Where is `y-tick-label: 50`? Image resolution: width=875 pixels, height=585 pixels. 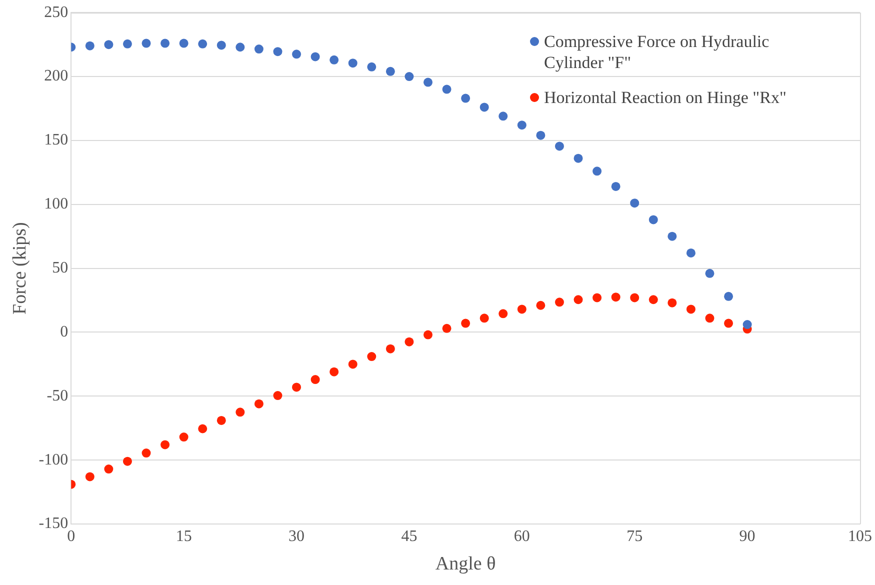 y-tick-label: 50 is located at coordinates (60, 268).